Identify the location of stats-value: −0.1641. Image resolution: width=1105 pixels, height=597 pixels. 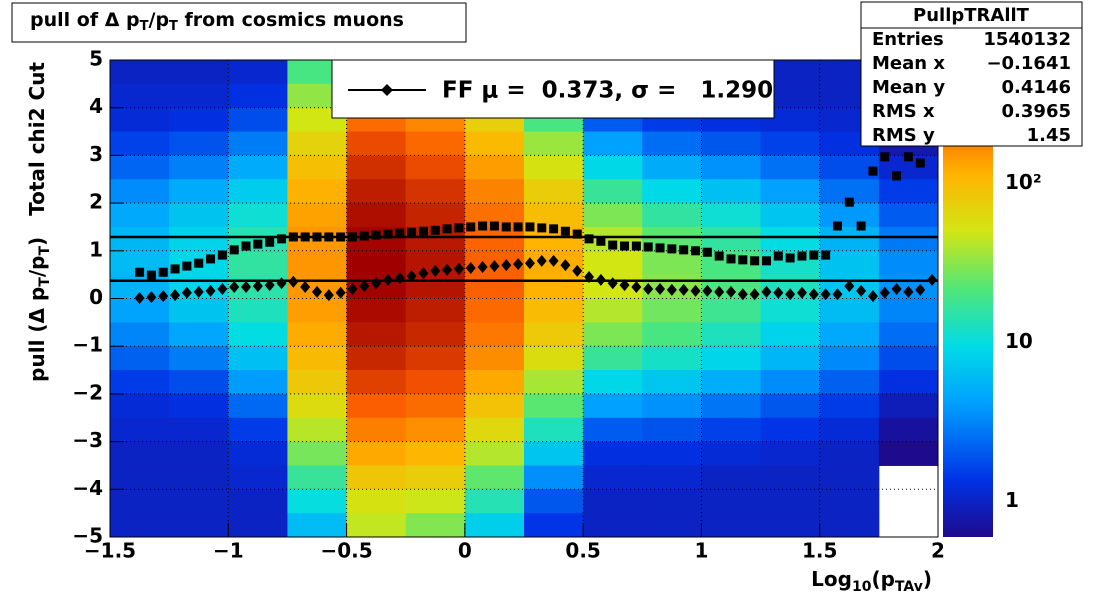
(1028, 63).